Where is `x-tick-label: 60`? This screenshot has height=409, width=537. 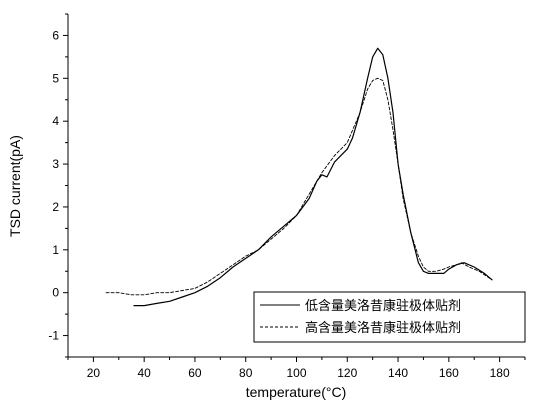
x-tick-label: 60 is located at coordinates (195, 373).